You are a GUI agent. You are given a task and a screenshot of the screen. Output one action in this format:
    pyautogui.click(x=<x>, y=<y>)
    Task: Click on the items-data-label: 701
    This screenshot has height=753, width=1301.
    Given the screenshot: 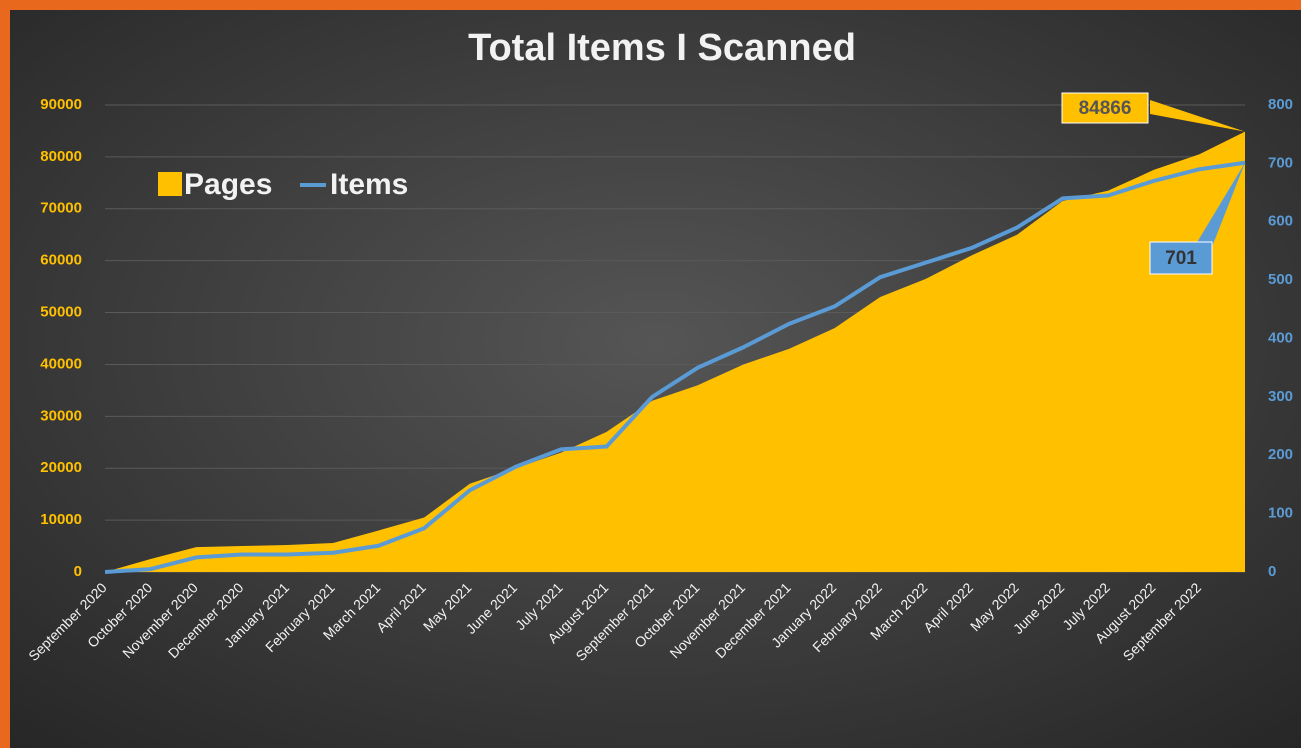 What is the action you would take?
    pyautogui.click(x=1181, y=258)
    